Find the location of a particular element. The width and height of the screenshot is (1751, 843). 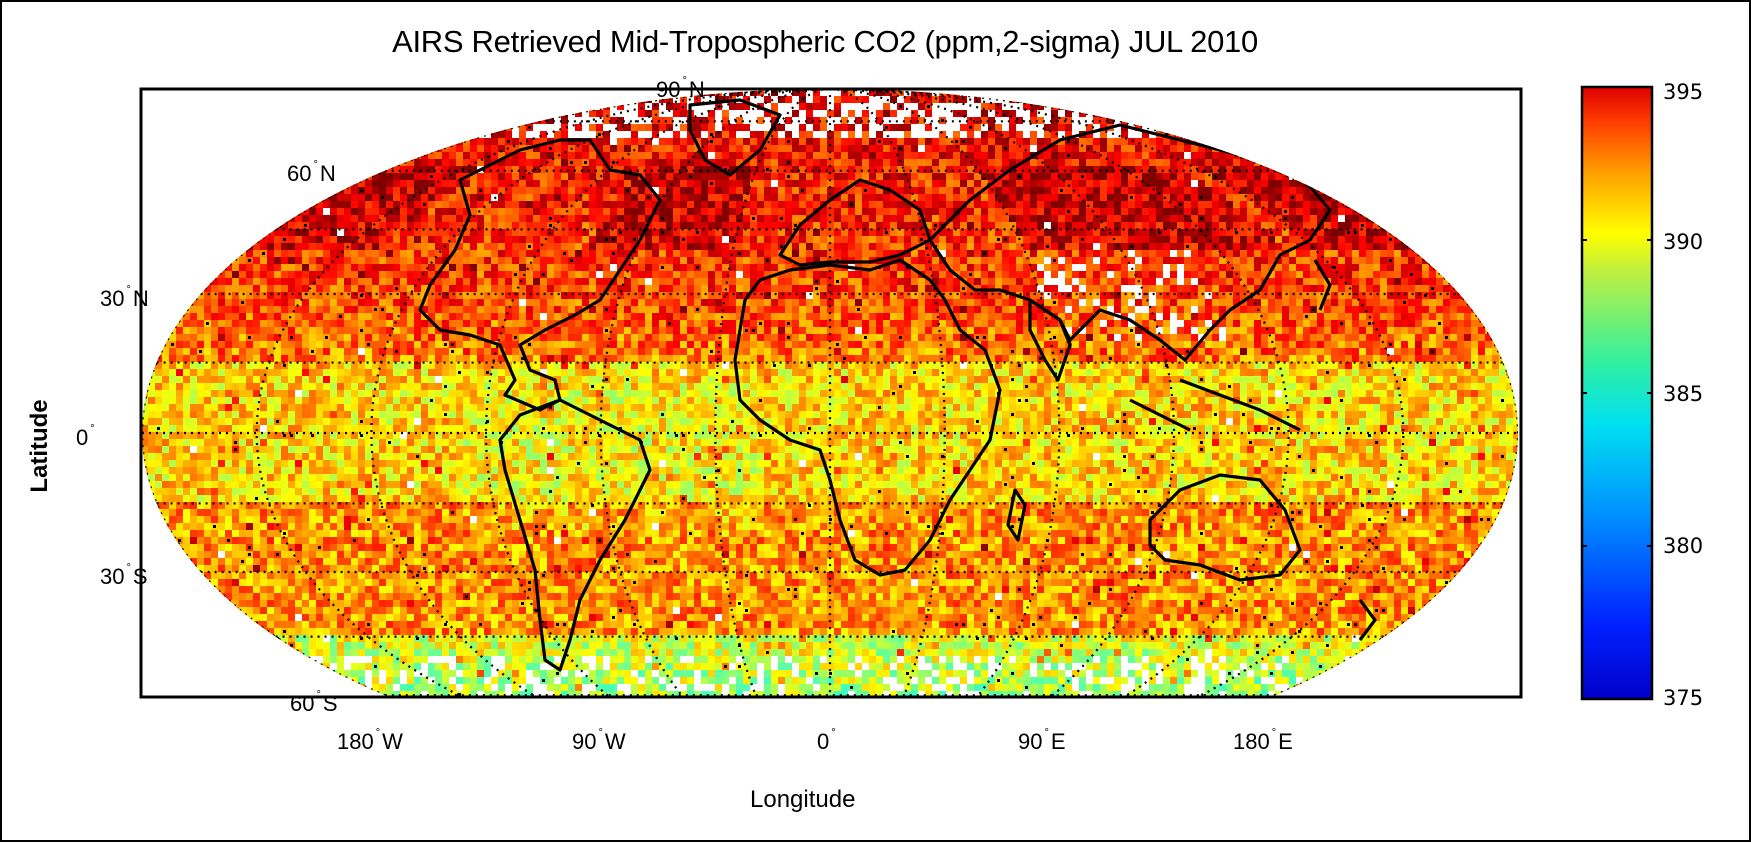

lat-label-90n: 90 °N is located at coordinates (680, 88).